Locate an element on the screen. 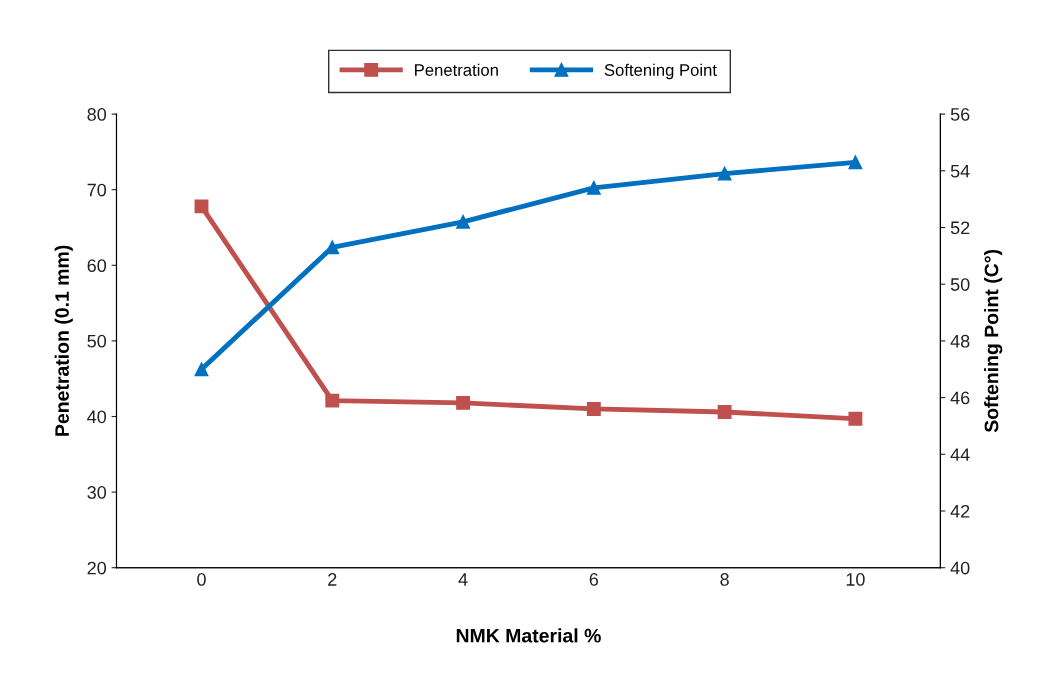 Image resolution: width=1059 pixels, height=700 pixels. y2-tick-label: 46 is located at coordinates (960, 398).